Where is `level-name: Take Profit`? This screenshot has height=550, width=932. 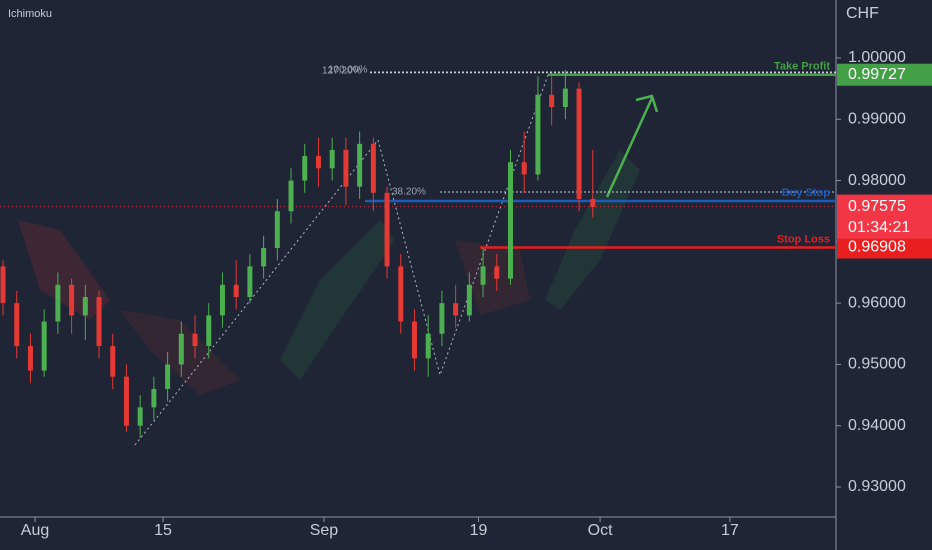
level-name: Take Profit is located at coordinates (802, 67).